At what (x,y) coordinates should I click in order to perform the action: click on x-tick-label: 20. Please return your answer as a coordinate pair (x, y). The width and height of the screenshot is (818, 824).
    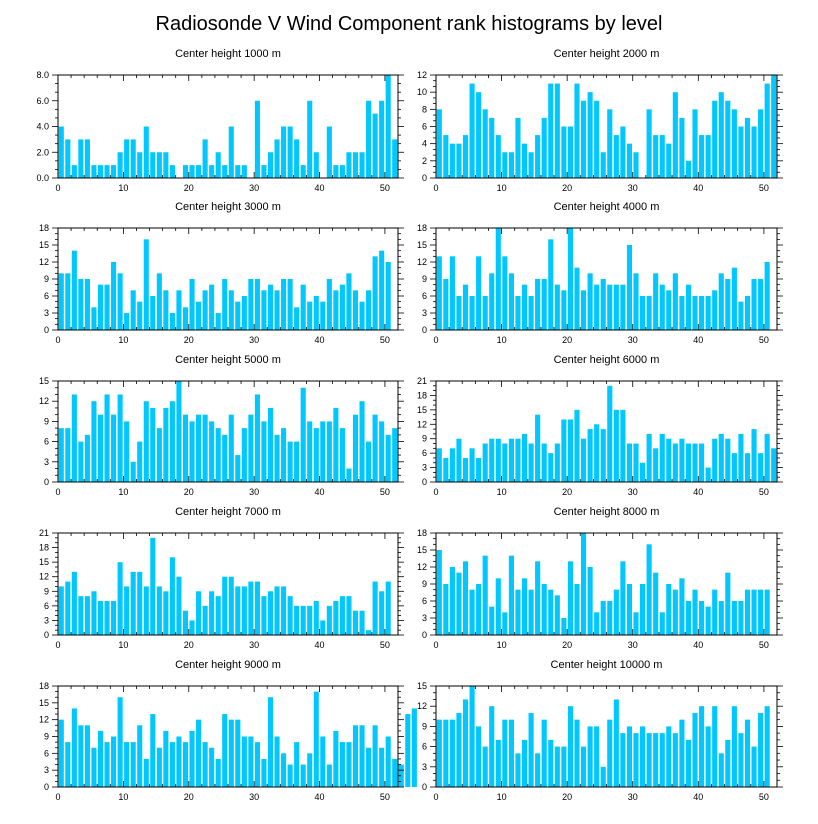
    Looking at the image, I should click on (189, 492).